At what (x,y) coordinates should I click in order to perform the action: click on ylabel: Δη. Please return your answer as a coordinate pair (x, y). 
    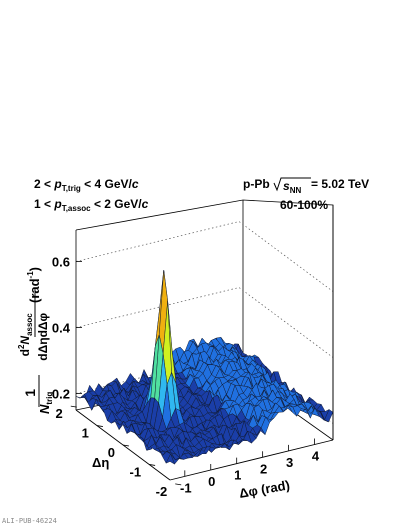
    Looking at the image, I should click on (100, 462).